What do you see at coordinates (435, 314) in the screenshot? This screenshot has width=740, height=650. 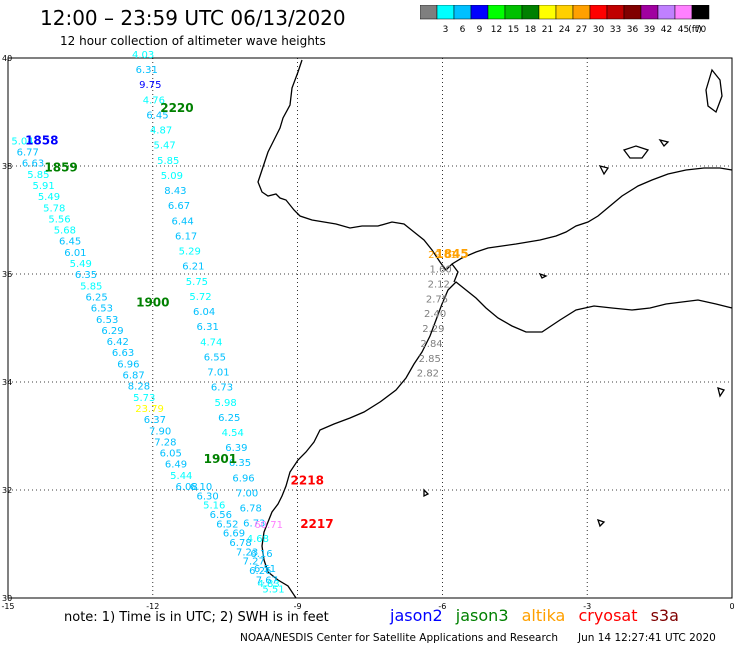 I see `swh-value-label: 2.40` at bounding box center [435, 314].